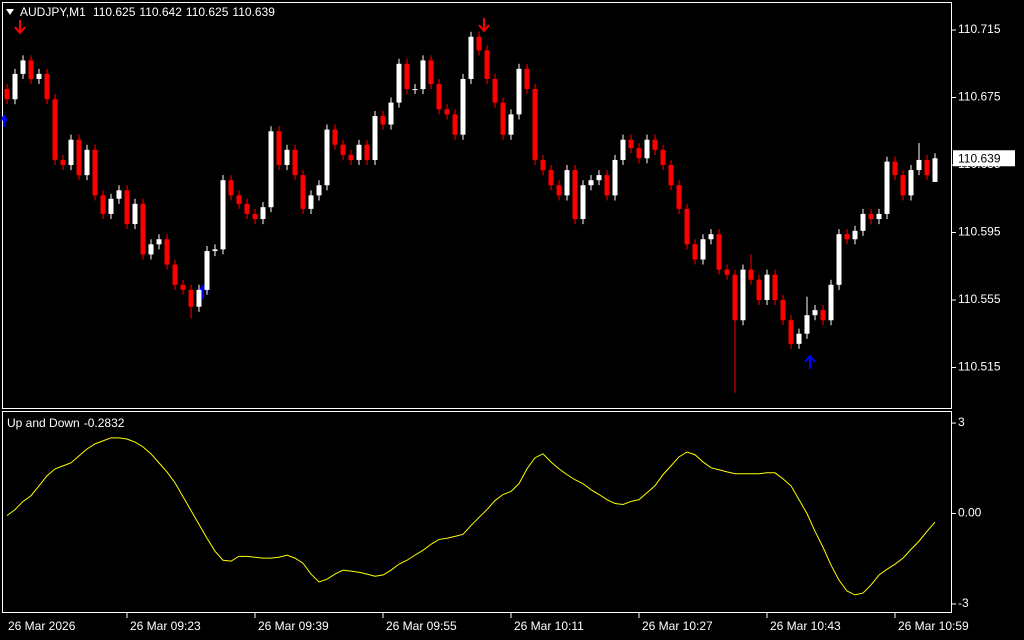  I want to click on high: 110.642, so click(160, 12).